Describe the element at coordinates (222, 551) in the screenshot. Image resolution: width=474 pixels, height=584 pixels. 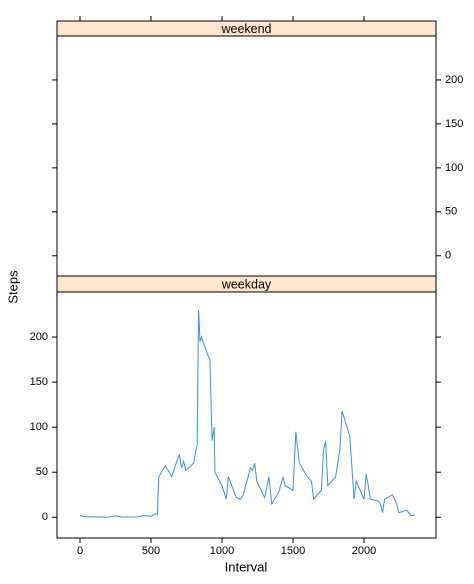
I see `x-tick-label: 1000` at that location.